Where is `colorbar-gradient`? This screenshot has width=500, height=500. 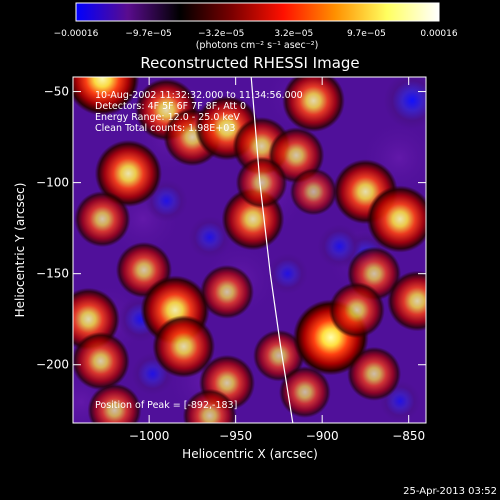
colorbar-gradient is located at coordinates (257, 12).